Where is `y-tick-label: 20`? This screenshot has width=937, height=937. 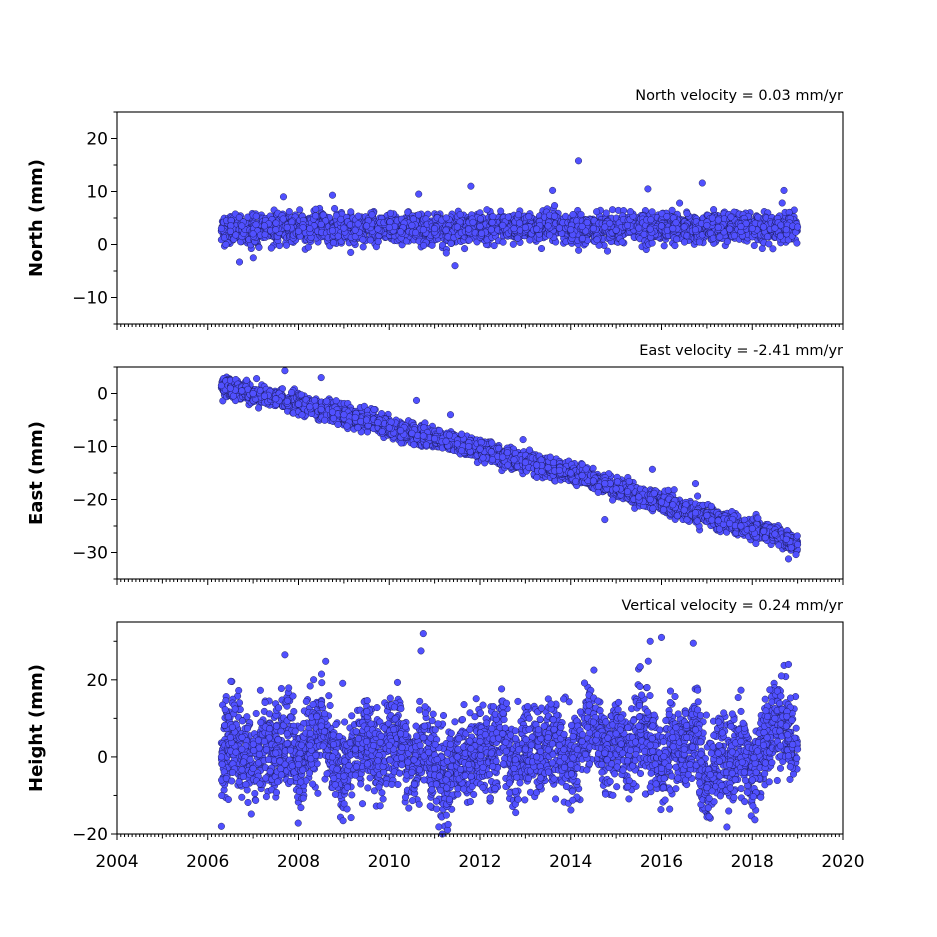 y-tick-label: 20 is located at coordinates (97, 140).